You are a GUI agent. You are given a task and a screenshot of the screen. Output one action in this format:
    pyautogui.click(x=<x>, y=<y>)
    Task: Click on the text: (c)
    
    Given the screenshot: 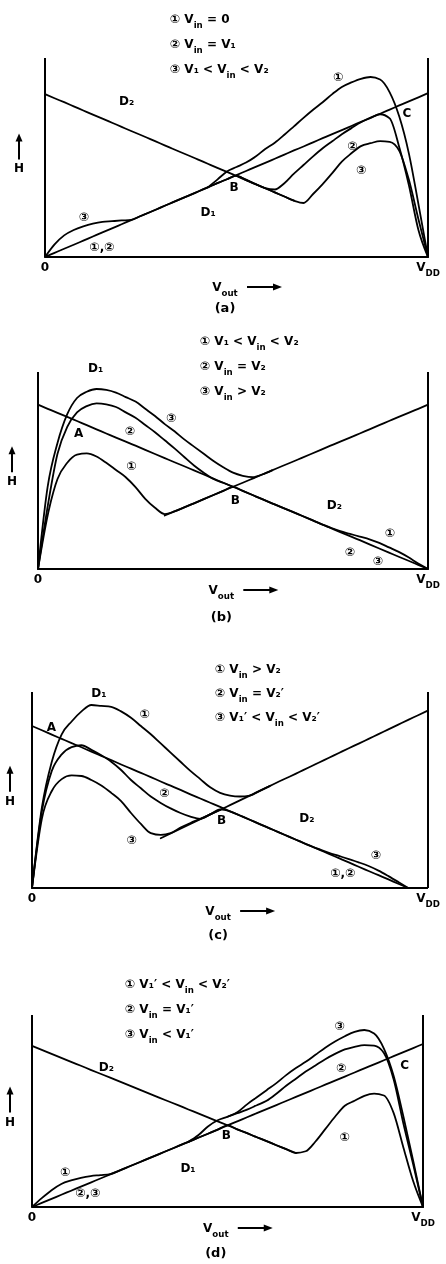 What is the action you would take?
    pyautogui.click(x=218, y=934)
    